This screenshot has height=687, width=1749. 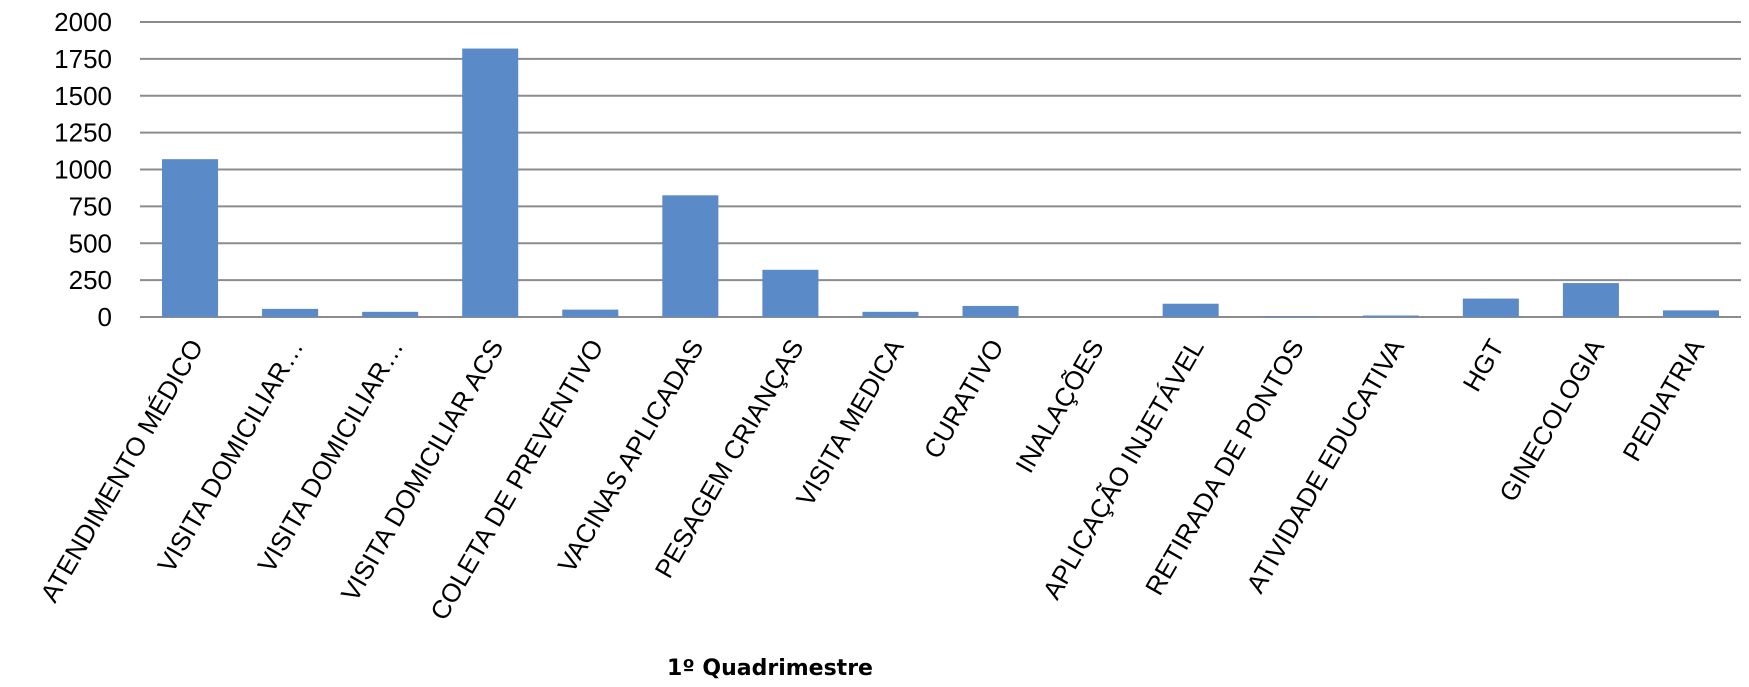 I want to click on y-tick-label: 500, so click(x=90, y=243).